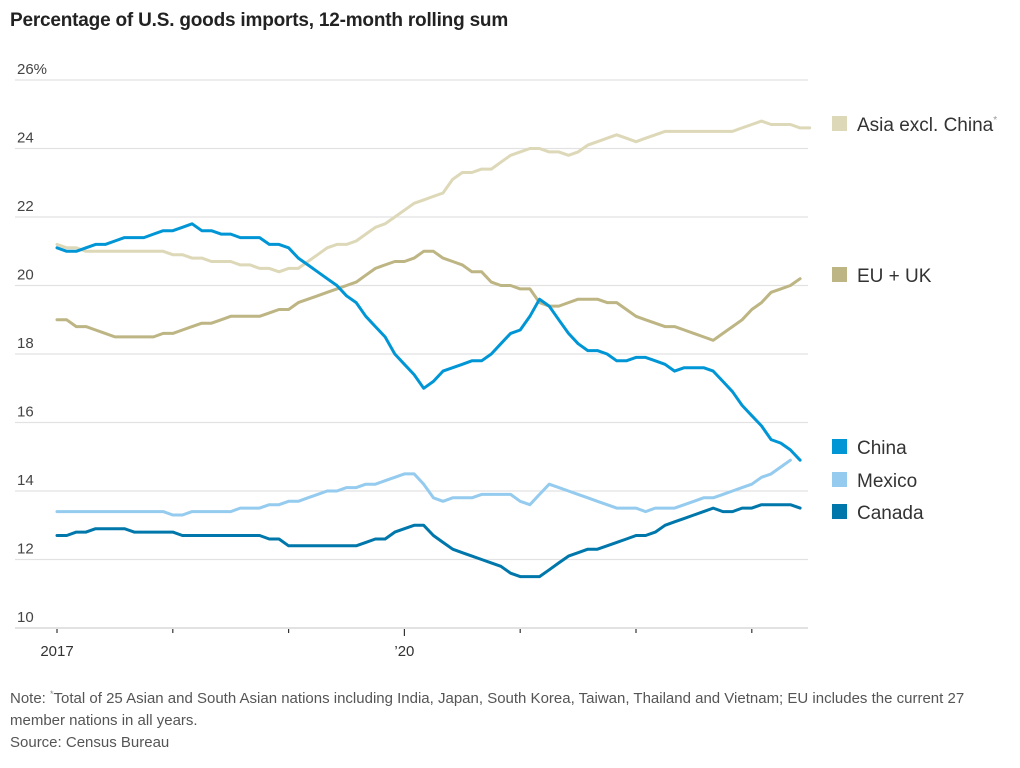  Describe the element at coordinates (423, 487) in the screenshot. I see `series-line-mexico` at that location.